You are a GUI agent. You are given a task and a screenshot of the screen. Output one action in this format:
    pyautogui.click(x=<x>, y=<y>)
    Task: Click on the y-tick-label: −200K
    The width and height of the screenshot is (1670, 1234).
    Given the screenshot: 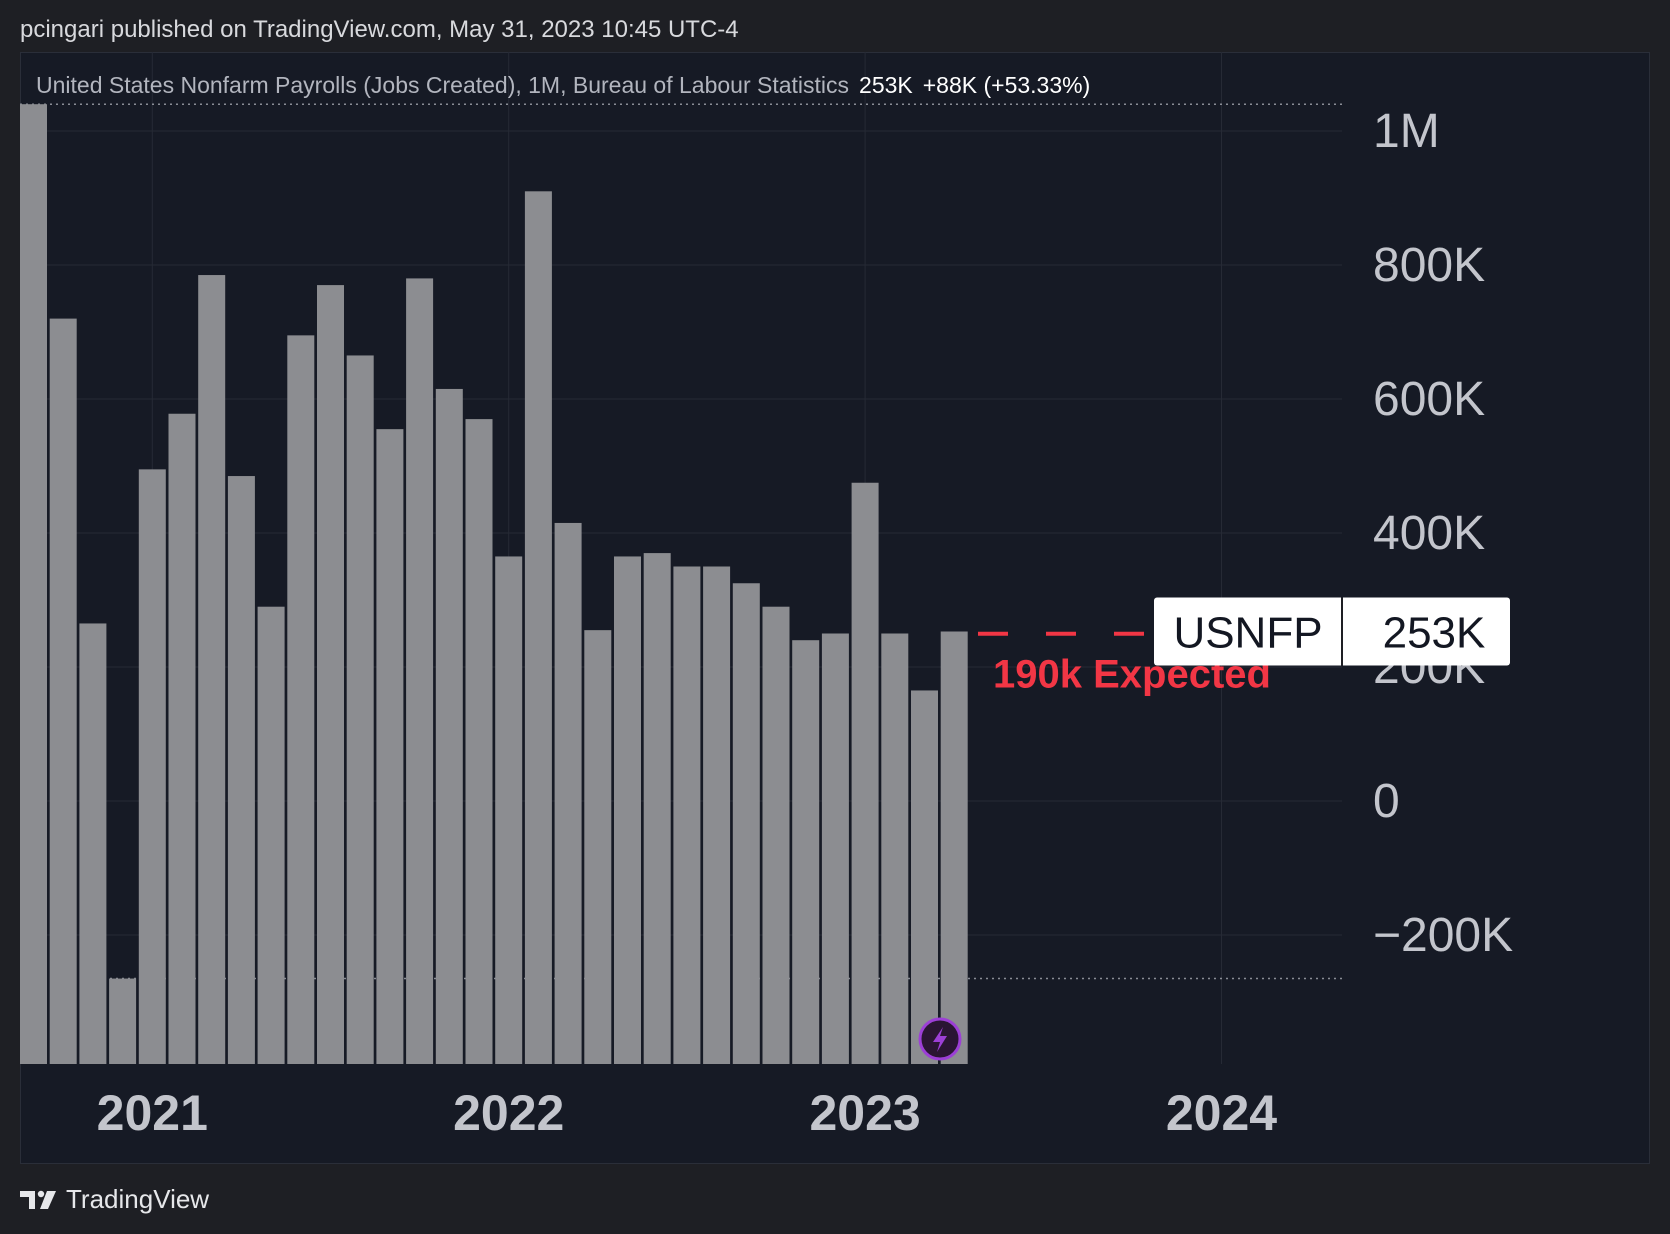 What is the action you would take?
    pyautogui.click(x=1443, y=935)
    